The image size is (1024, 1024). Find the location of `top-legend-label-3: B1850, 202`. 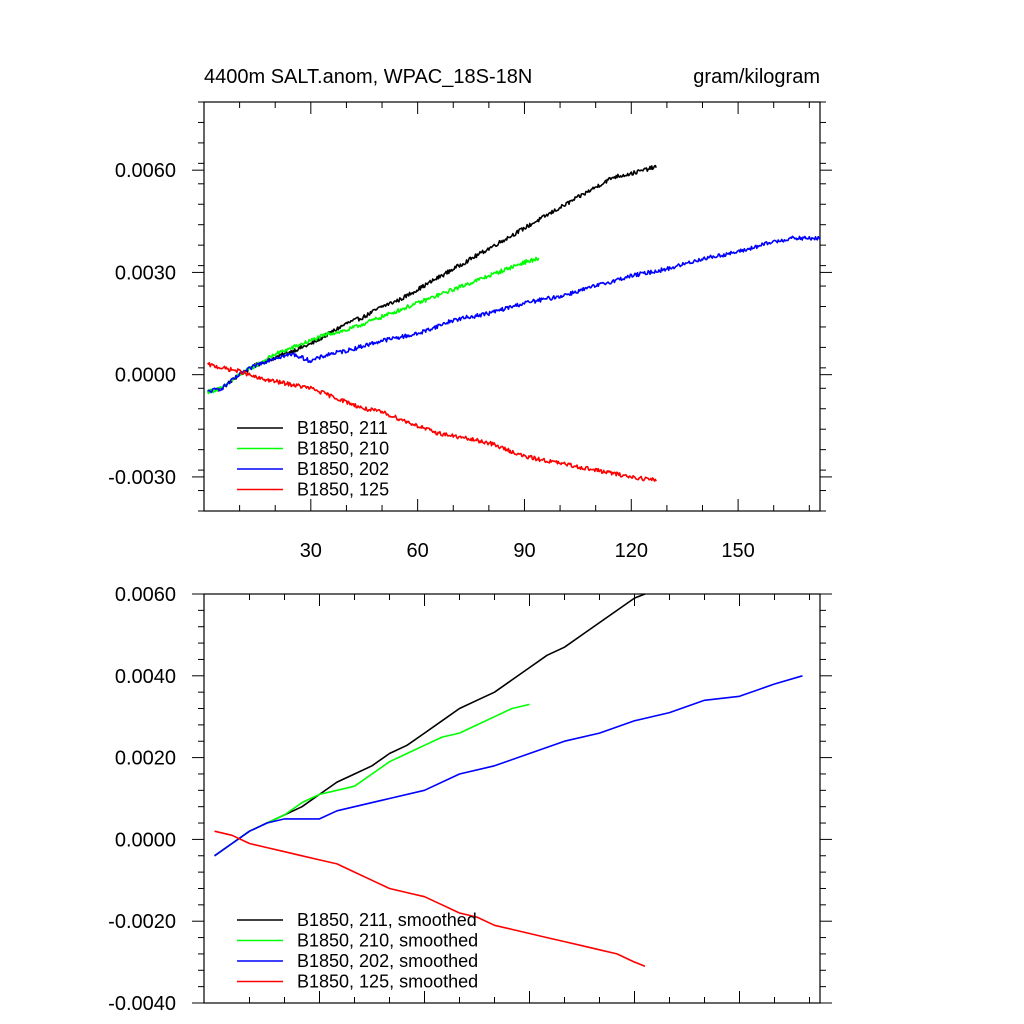

top-legend-label-3: B1850, 202 is located at coordinates (343, 469).